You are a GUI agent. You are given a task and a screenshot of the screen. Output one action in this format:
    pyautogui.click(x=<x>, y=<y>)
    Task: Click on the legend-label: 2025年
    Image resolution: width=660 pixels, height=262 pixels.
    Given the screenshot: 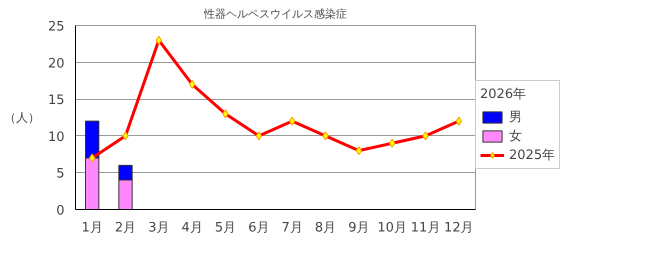 What is the action you would take?
    pyautogui.click(x=532, y=155)
    